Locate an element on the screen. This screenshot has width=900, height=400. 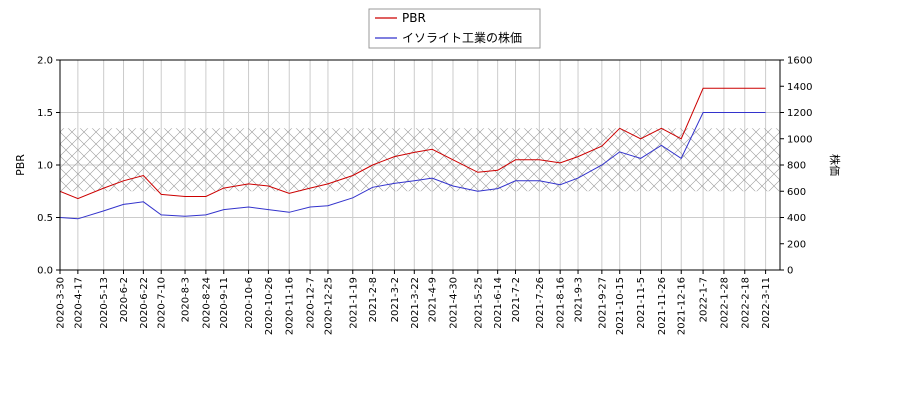
y2-tick-label: 1600 is located at coordinates (799, 61).